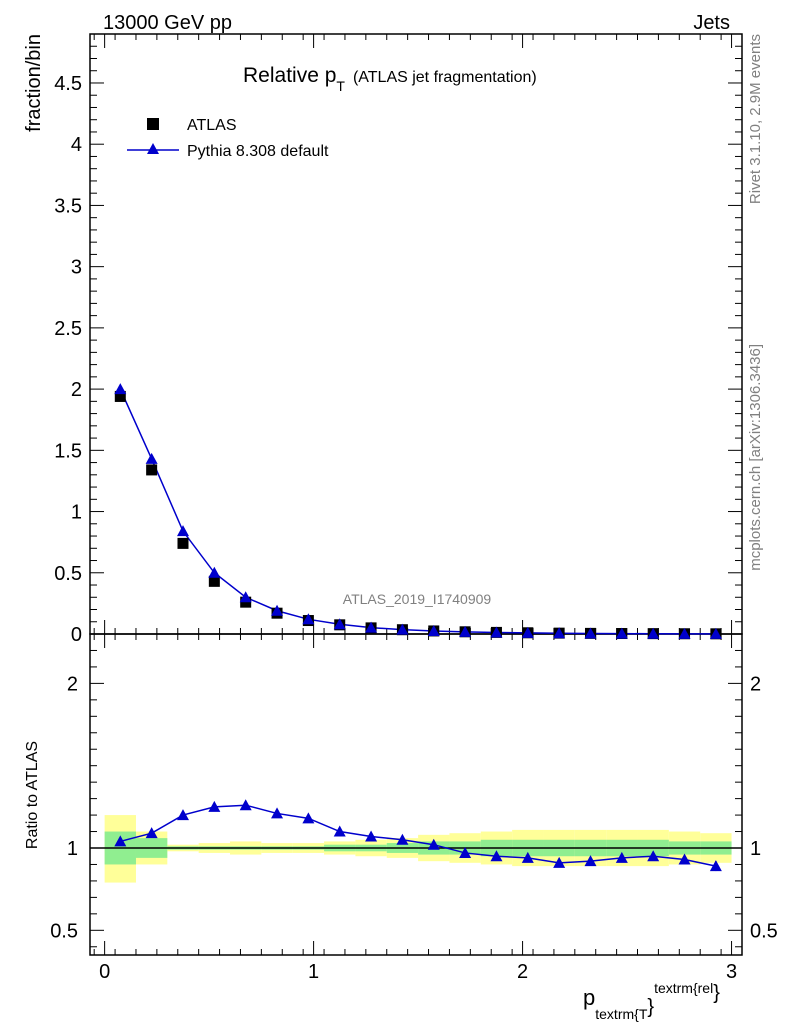  What do you see at coordinates (764, 931) in the screenshot?
I see `ratio-tick-label-right: 0.5` at bounding box center [764, 931].